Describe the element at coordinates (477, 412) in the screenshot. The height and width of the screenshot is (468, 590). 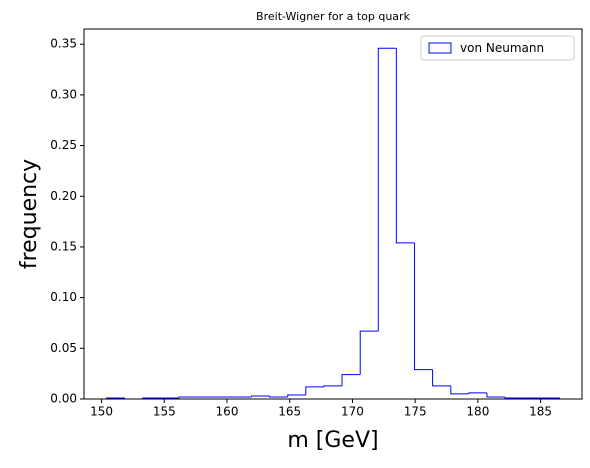
I see `x-tick-label: 180` at that location.